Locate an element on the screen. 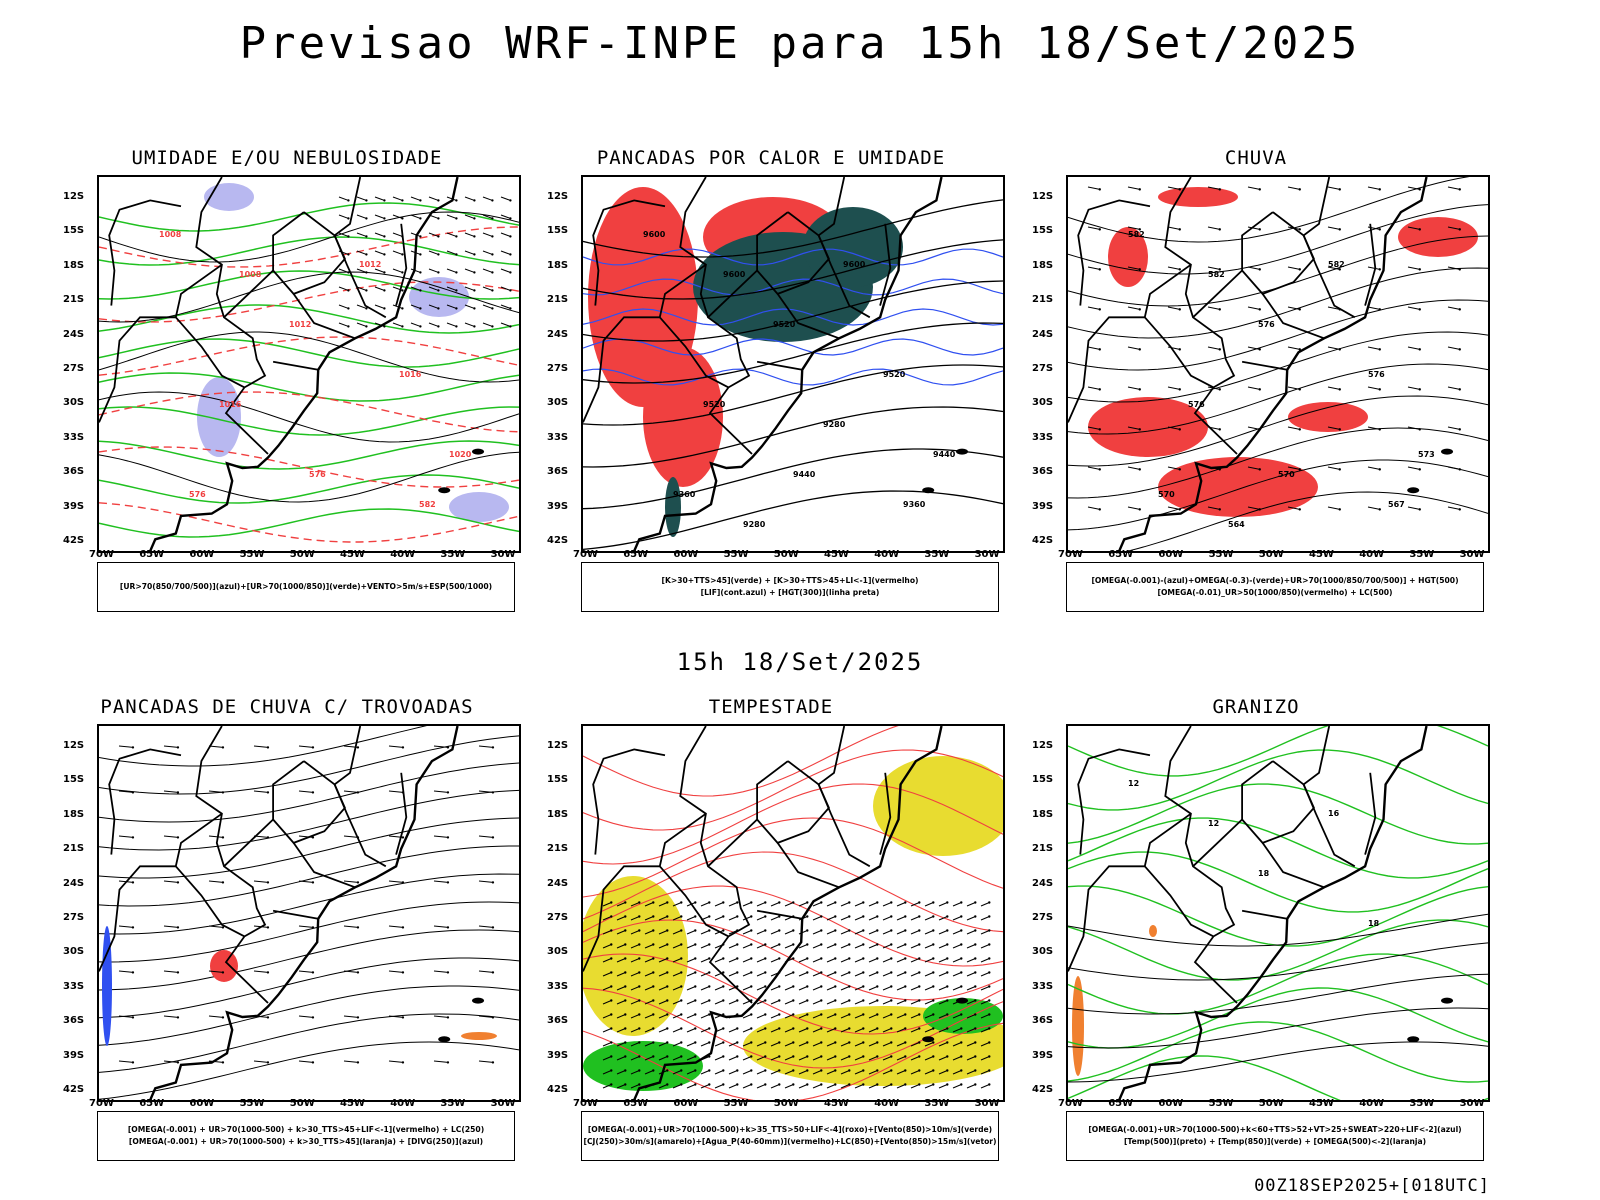  hgt-contour is located at coordinates (1278, 367).